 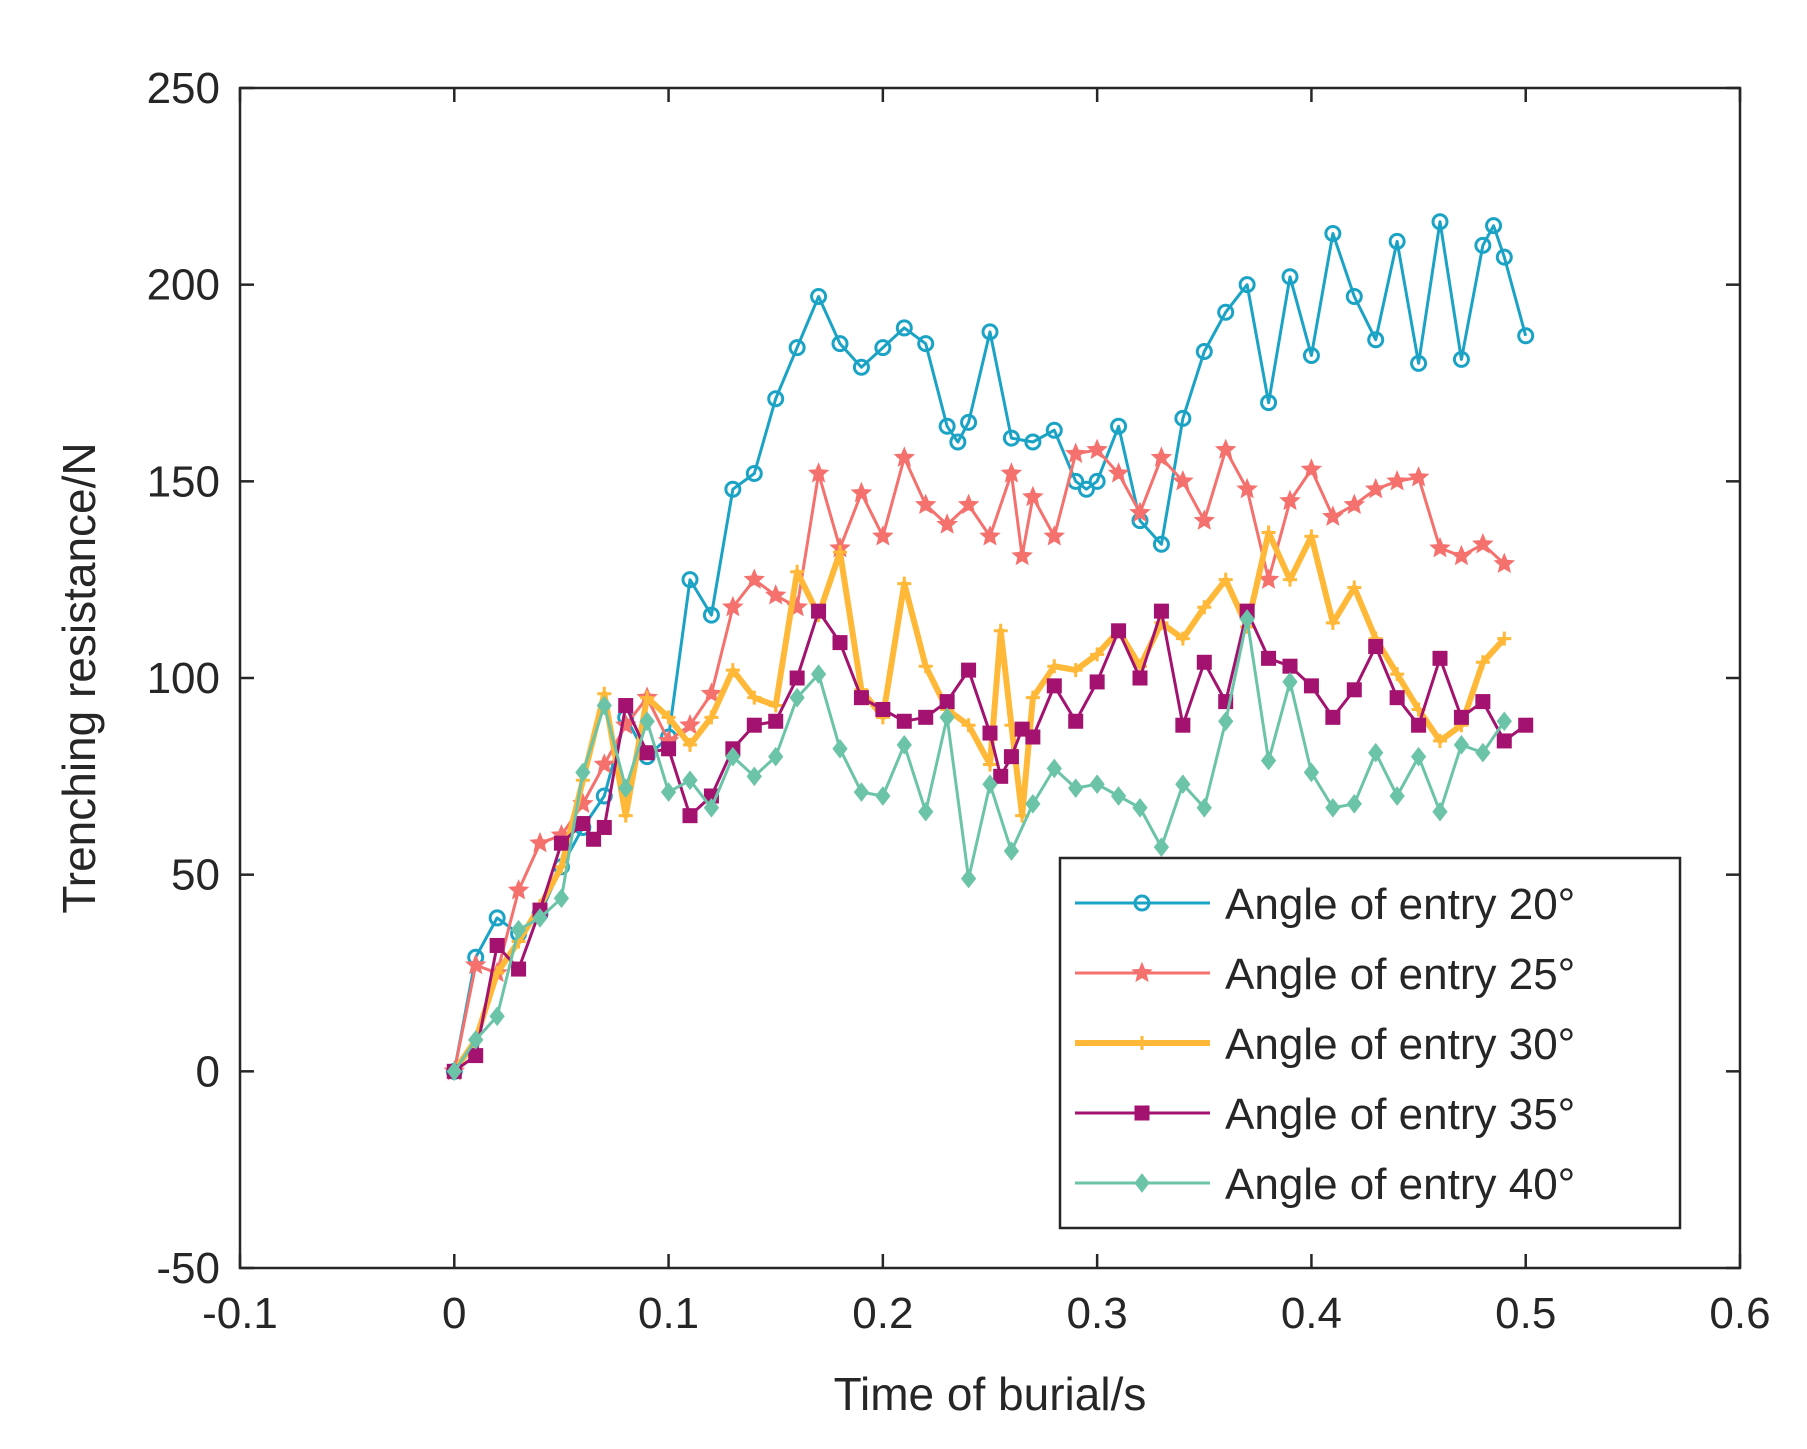 What do you see at coordinates (1400, 1184) in the screenshot?
I see `legend-label: Angle of entry 40°` at bounding box center [1400, 1184].